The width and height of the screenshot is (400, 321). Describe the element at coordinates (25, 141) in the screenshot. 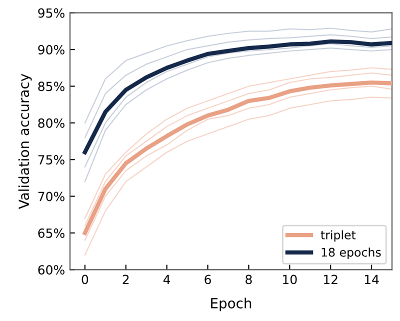

I see `y-axis-title: Validation accuracy` at that location.